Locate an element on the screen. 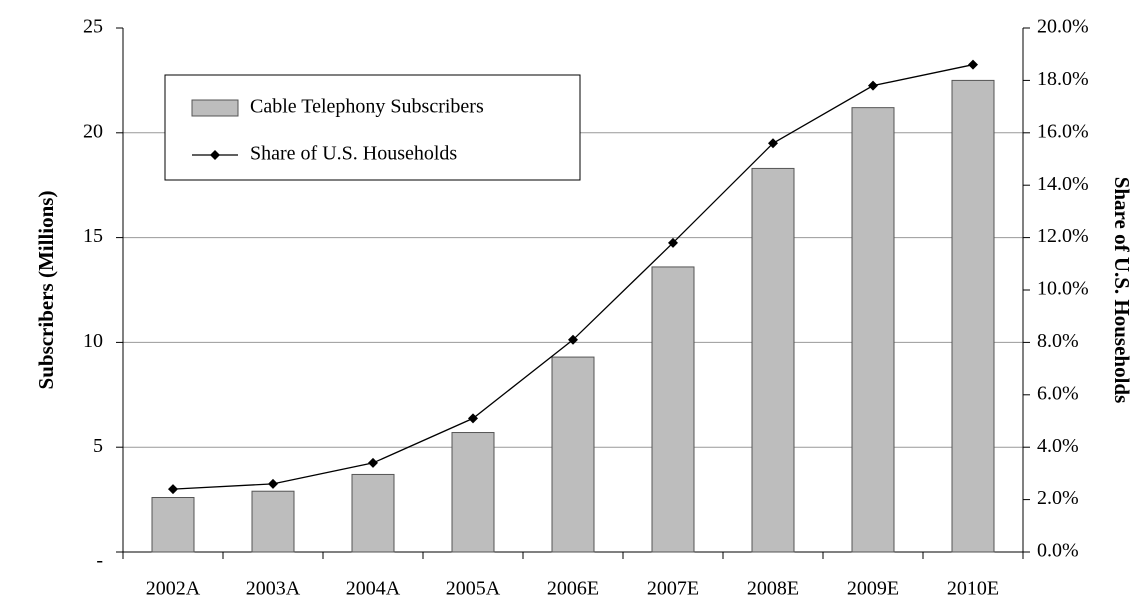 The image size is (1141, 609). x-tick-label: 2004A is located at coordinates (373, 589).